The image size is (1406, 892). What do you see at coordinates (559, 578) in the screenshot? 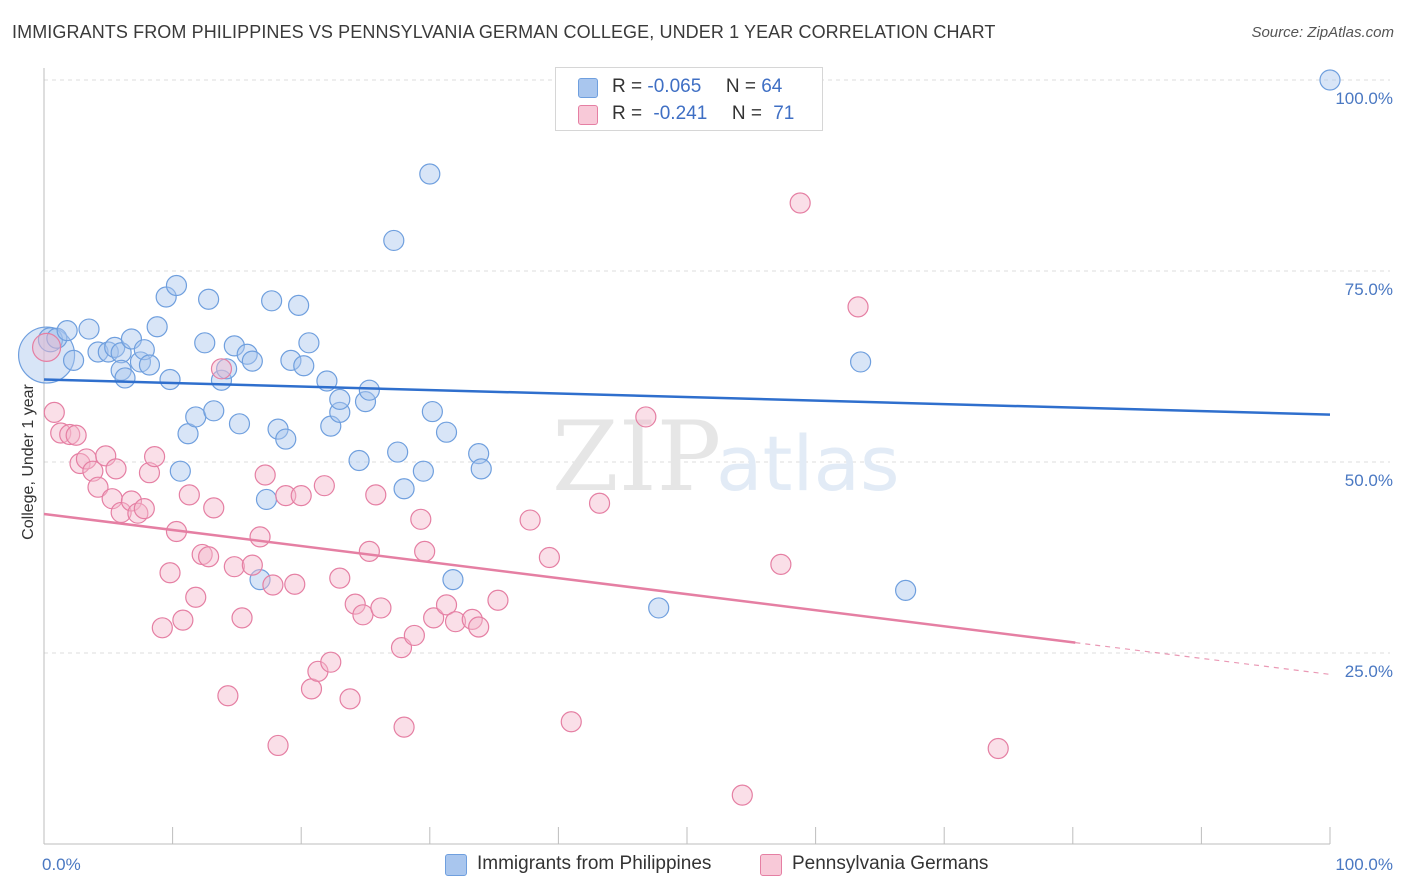
I see `trend-line-s1` at bounding box center [559, 578].